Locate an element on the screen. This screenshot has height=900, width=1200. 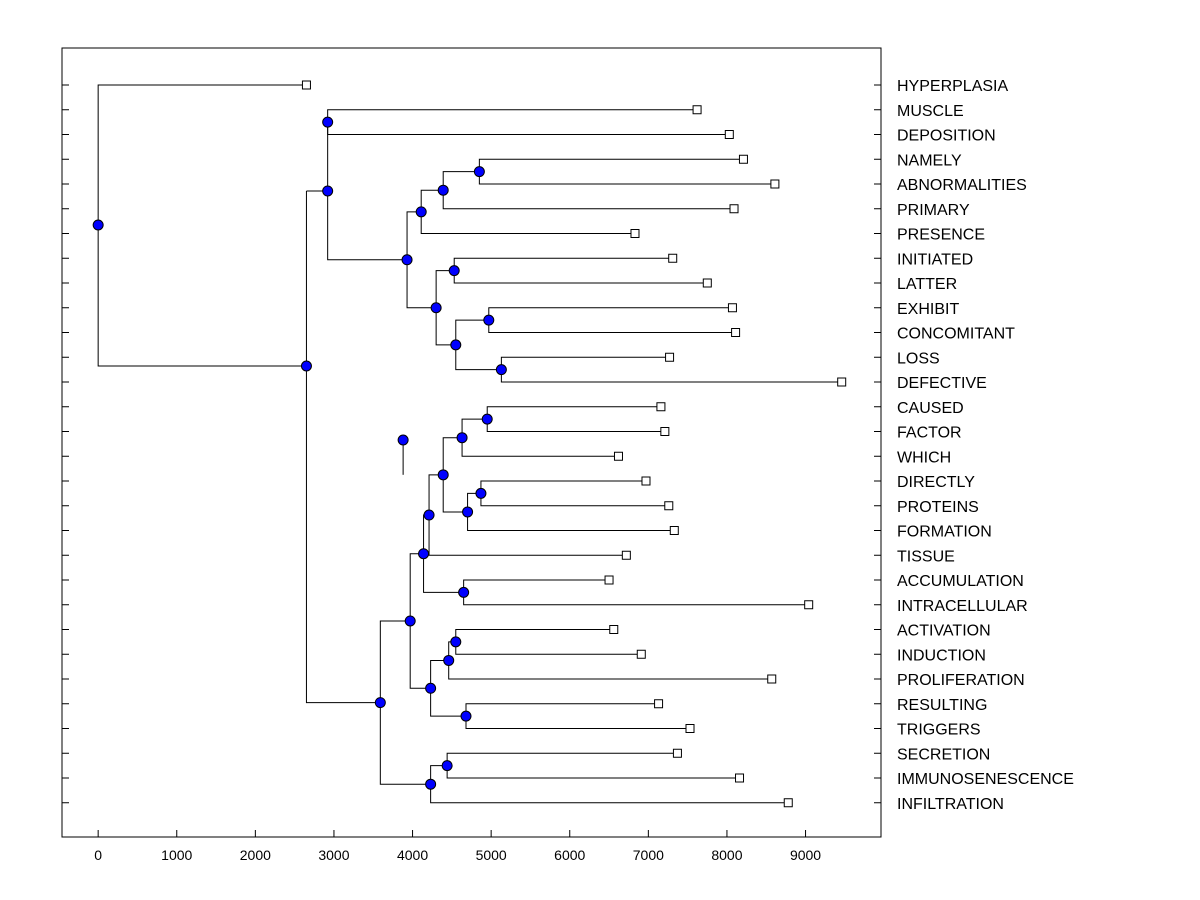
leaf-marker-primary is located at coordinates (734, 209).